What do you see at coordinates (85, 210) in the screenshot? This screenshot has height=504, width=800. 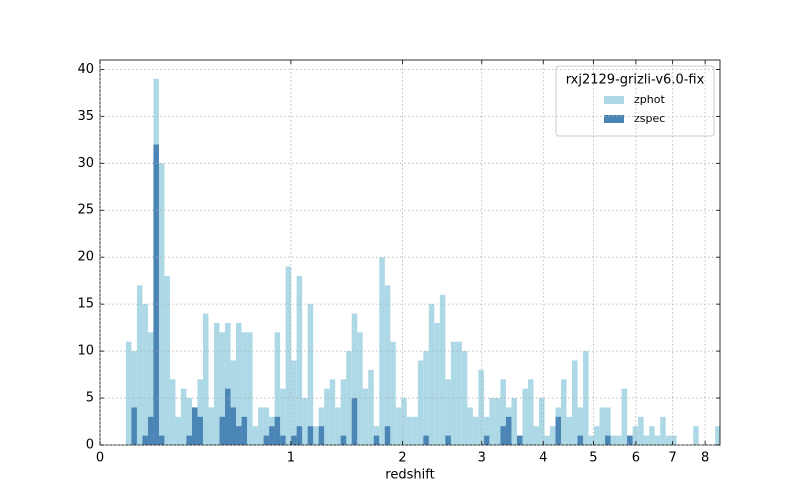 I see `y-tick-label: 25` at bounding box center [85, 210].